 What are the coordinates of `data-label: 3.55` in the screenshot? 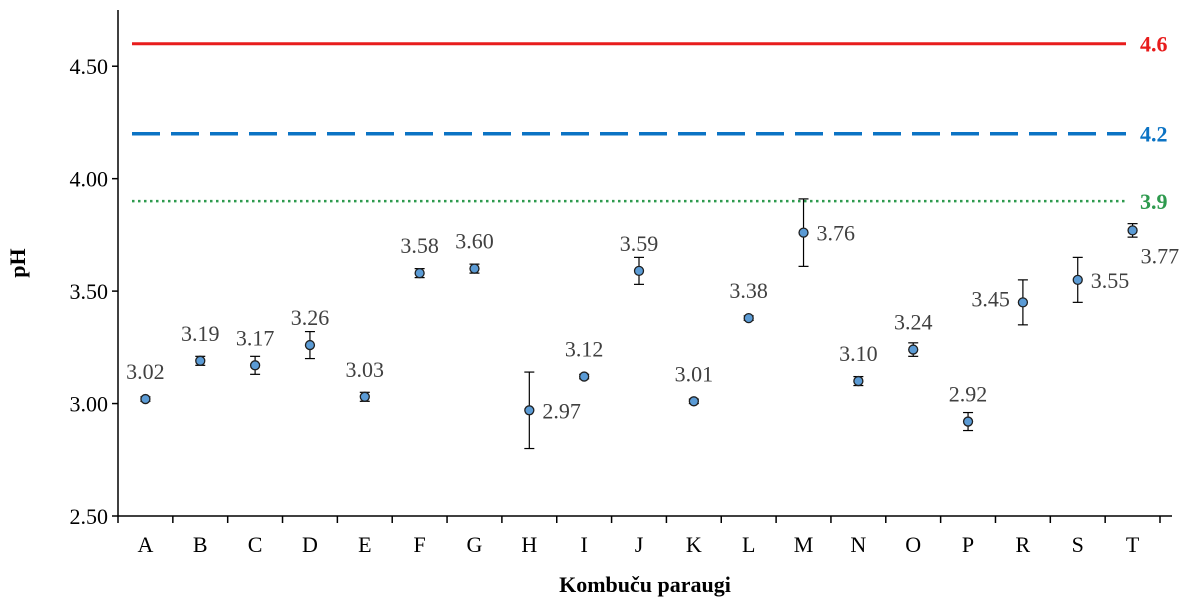 It's located at (1110, 280).